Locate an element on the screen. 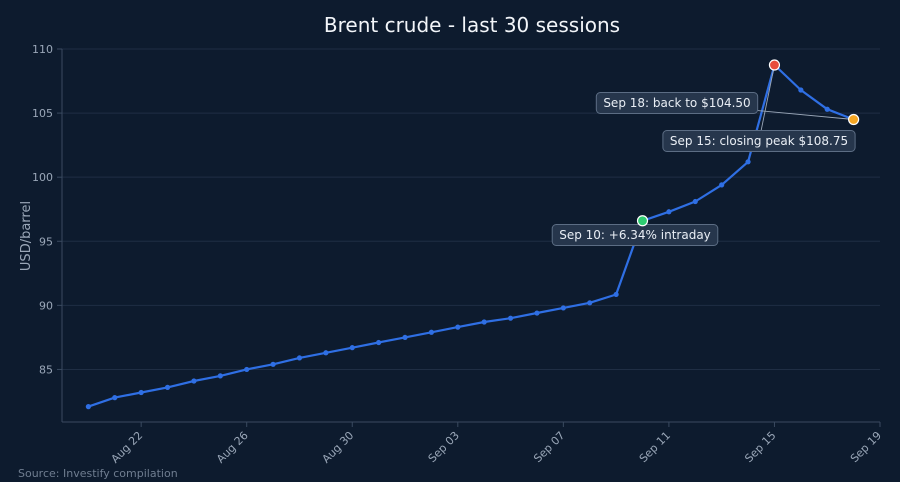  annotation: Sep 10: +6.34% intraday is located at coordinates (635, 233).